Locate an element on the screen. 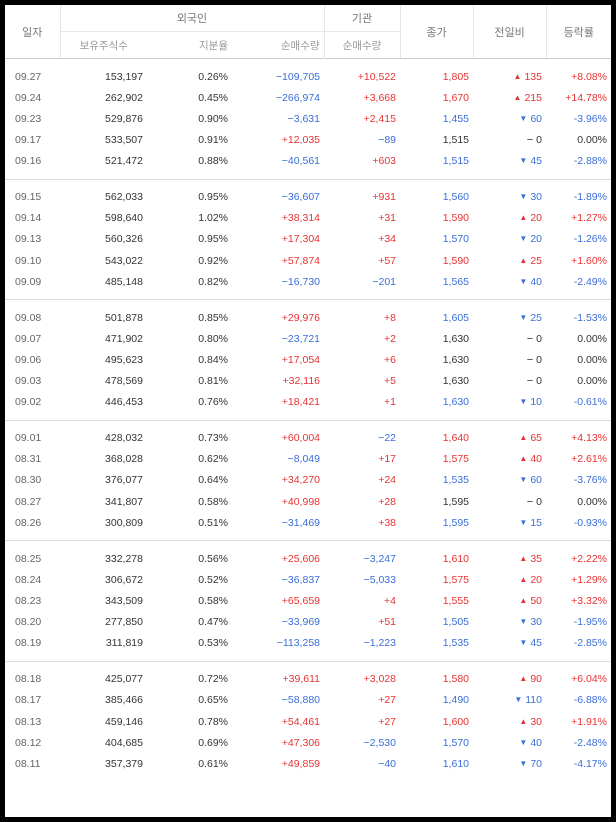 The width and height of the screenshot is (616, 822). cell-holdings: 357,379 is located at coordinates (124, 763).